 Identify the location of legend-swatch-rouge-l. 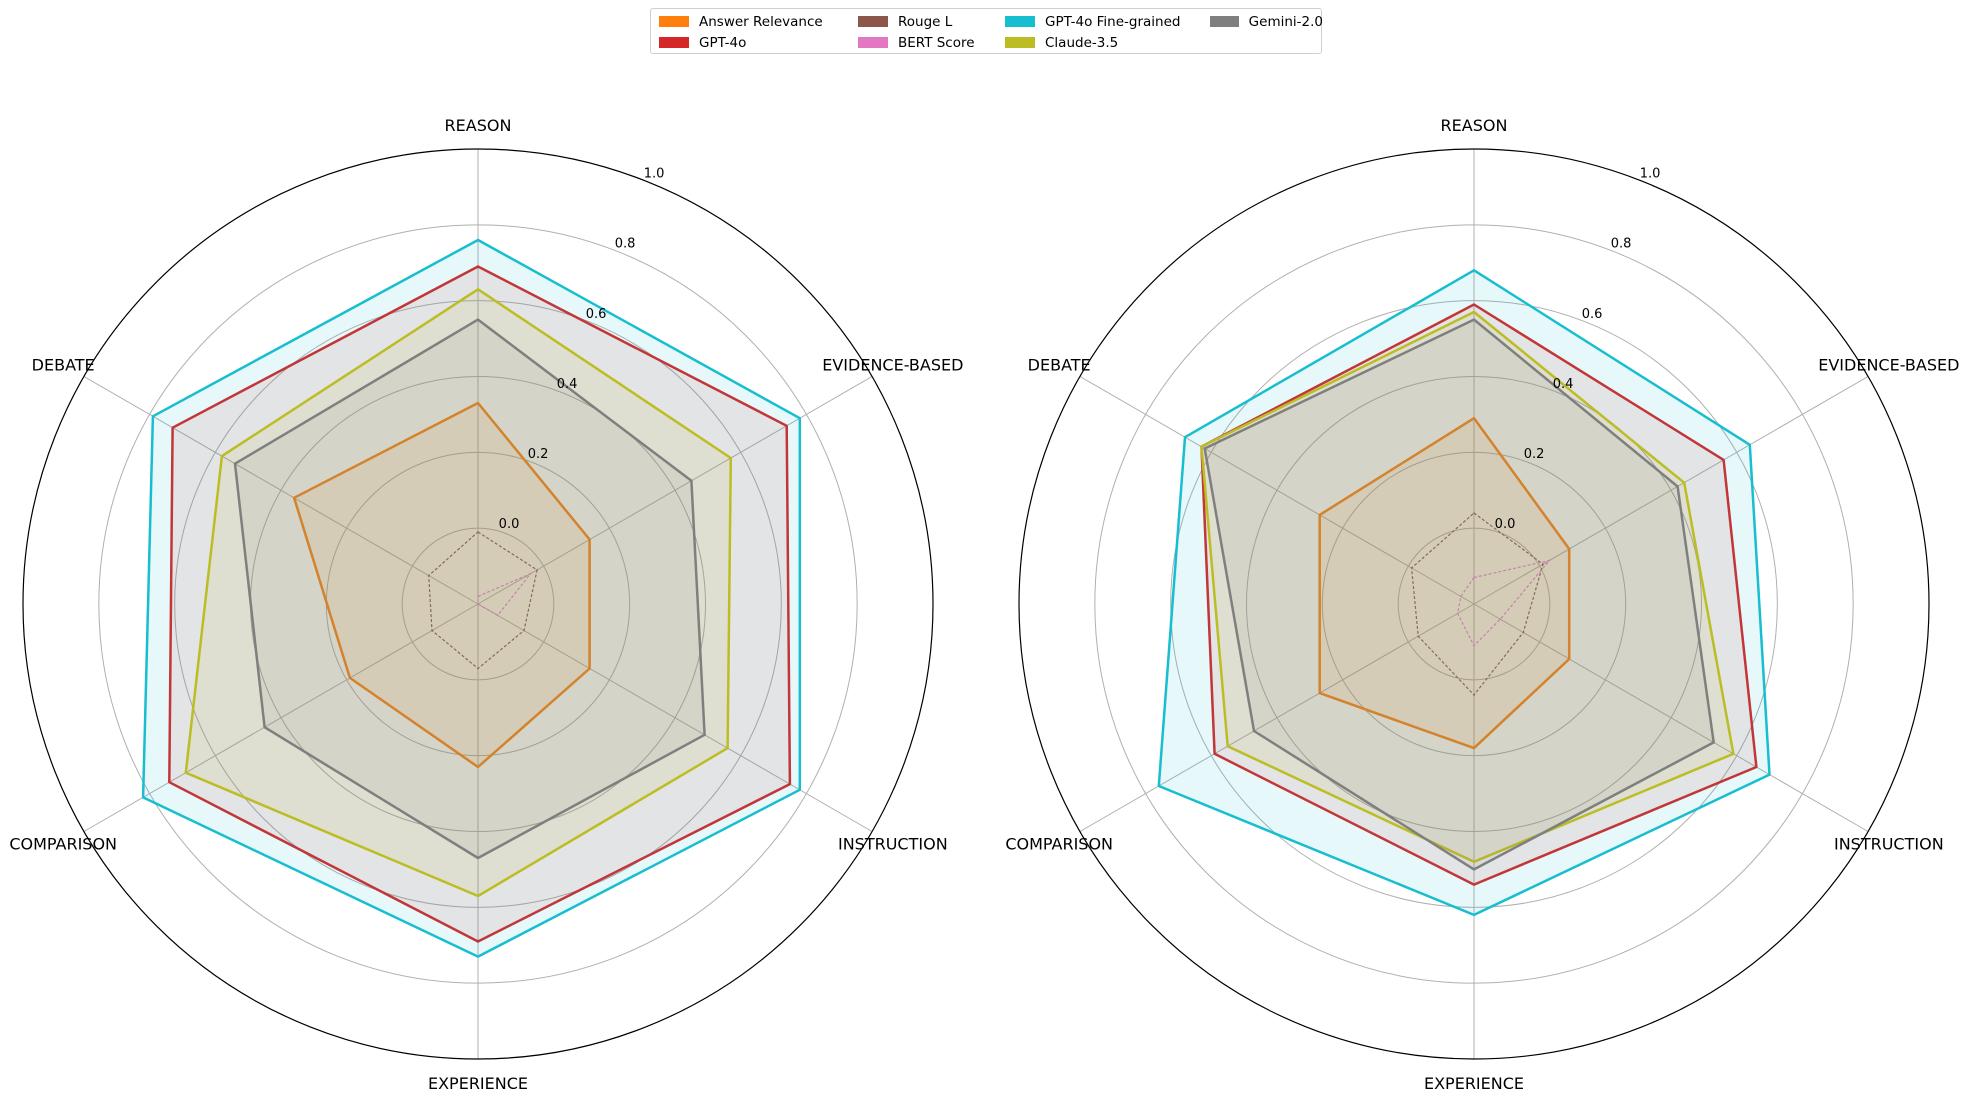
(873, 21).